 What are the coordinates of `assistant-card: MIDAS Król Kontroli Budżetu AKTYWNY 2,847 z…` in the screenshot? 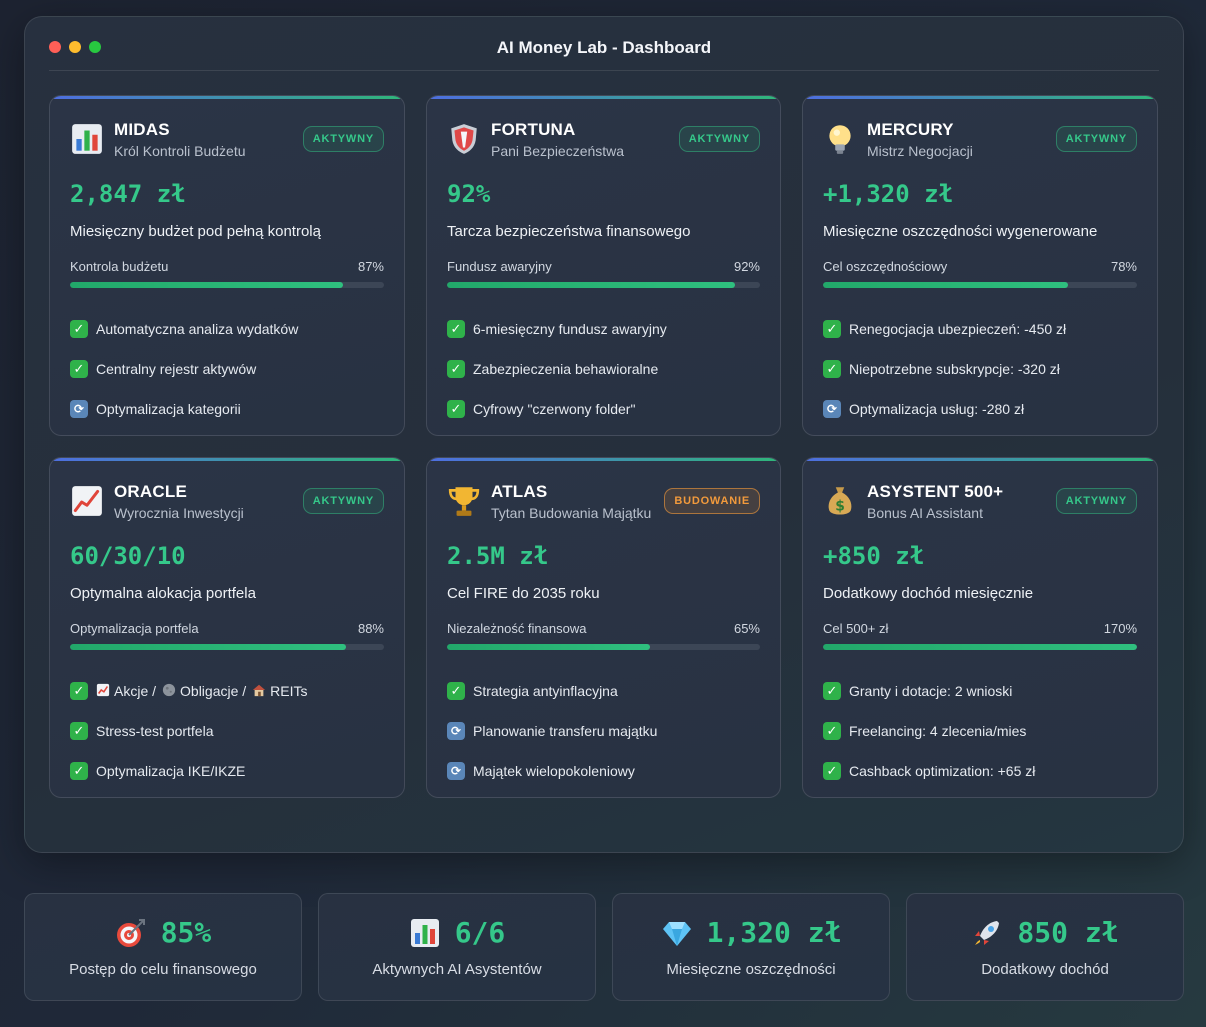 It's located at (227, 265).